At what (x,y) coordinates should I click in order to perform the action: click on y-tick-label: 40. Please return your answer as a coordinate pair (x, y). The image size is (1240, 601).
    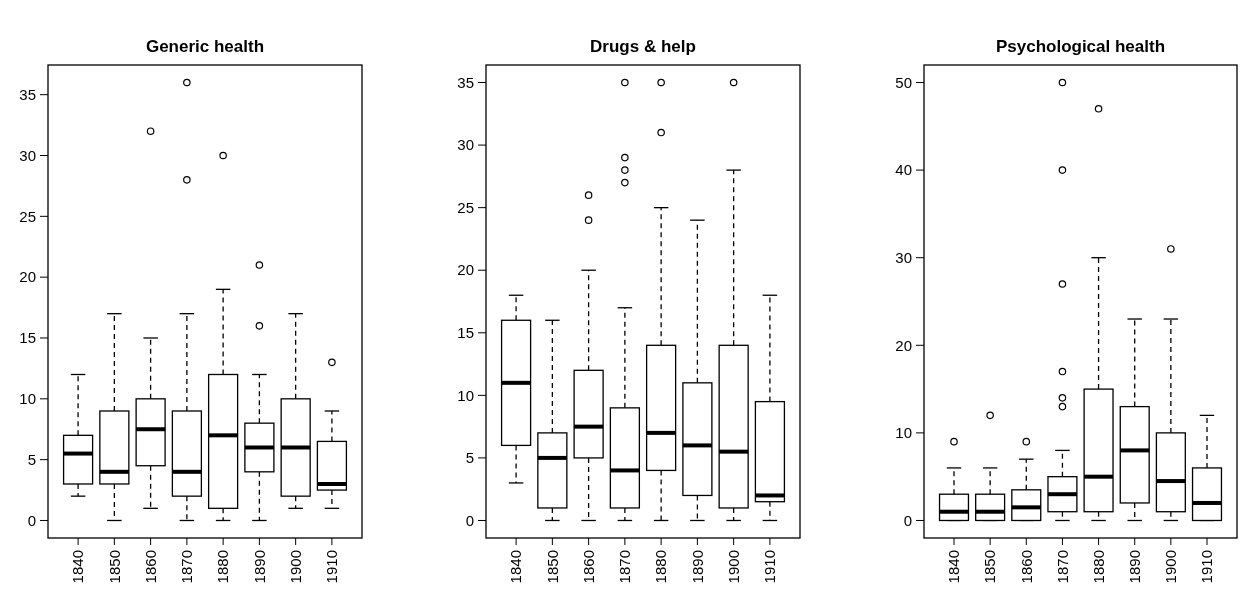
    Looking at the image, I should click on (903, 170).